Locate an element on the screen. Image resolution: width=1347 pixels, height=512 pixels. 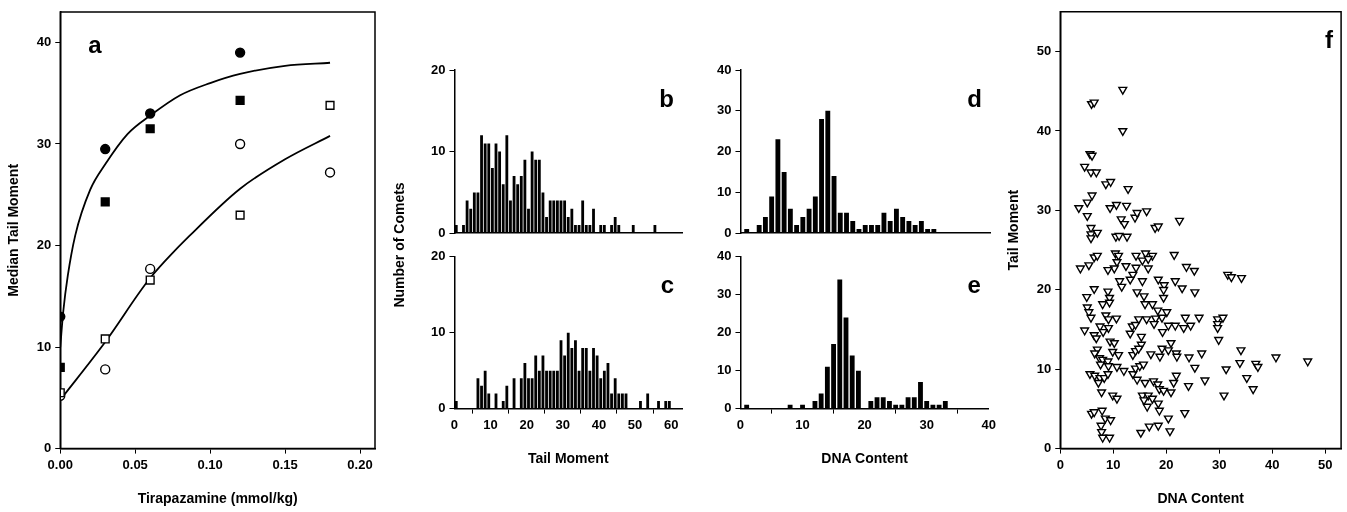
x-tick-label: 0.00 is located at coordinates (60, 464).